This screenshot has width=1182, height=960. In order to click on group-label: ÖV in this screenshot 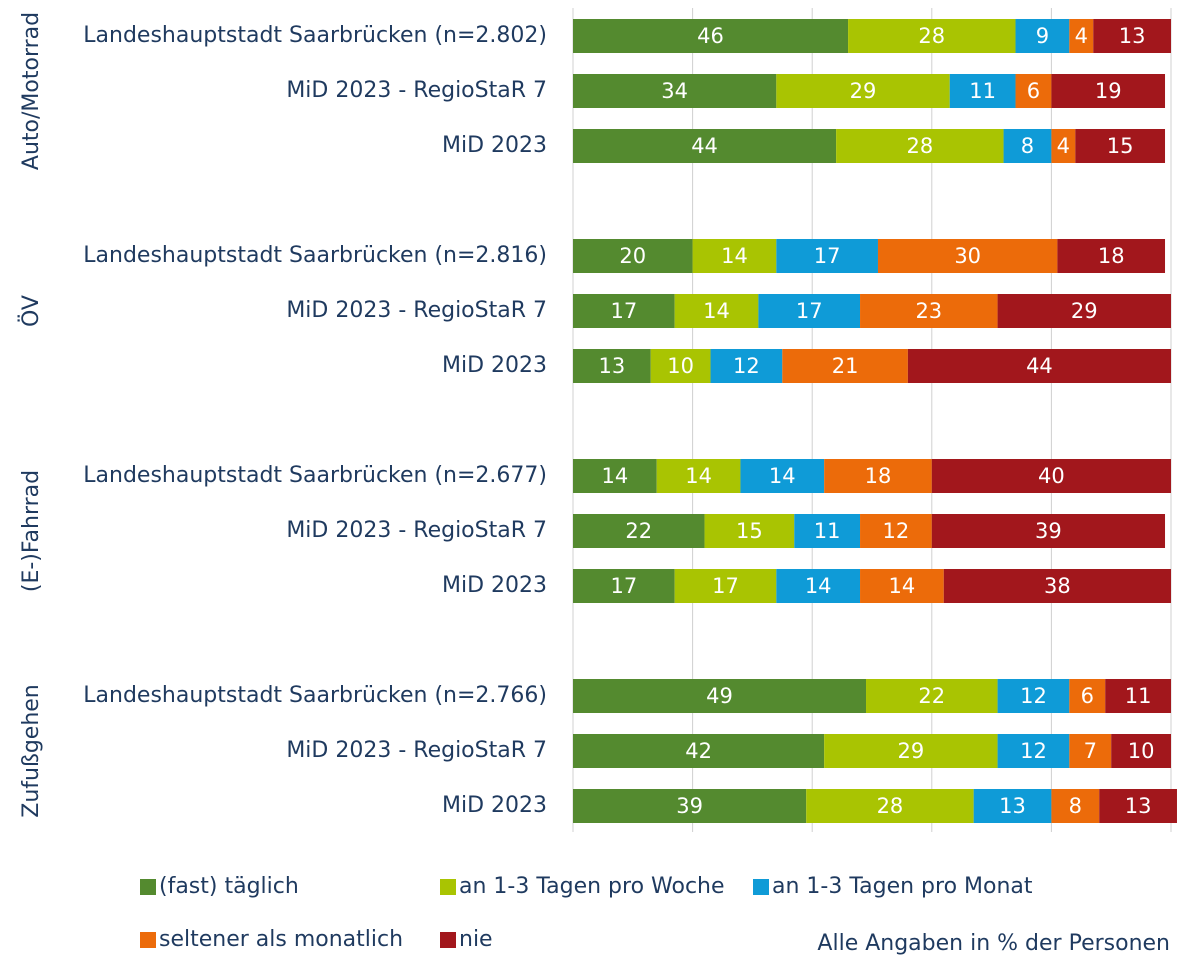, I will do `click(31, 311)`.